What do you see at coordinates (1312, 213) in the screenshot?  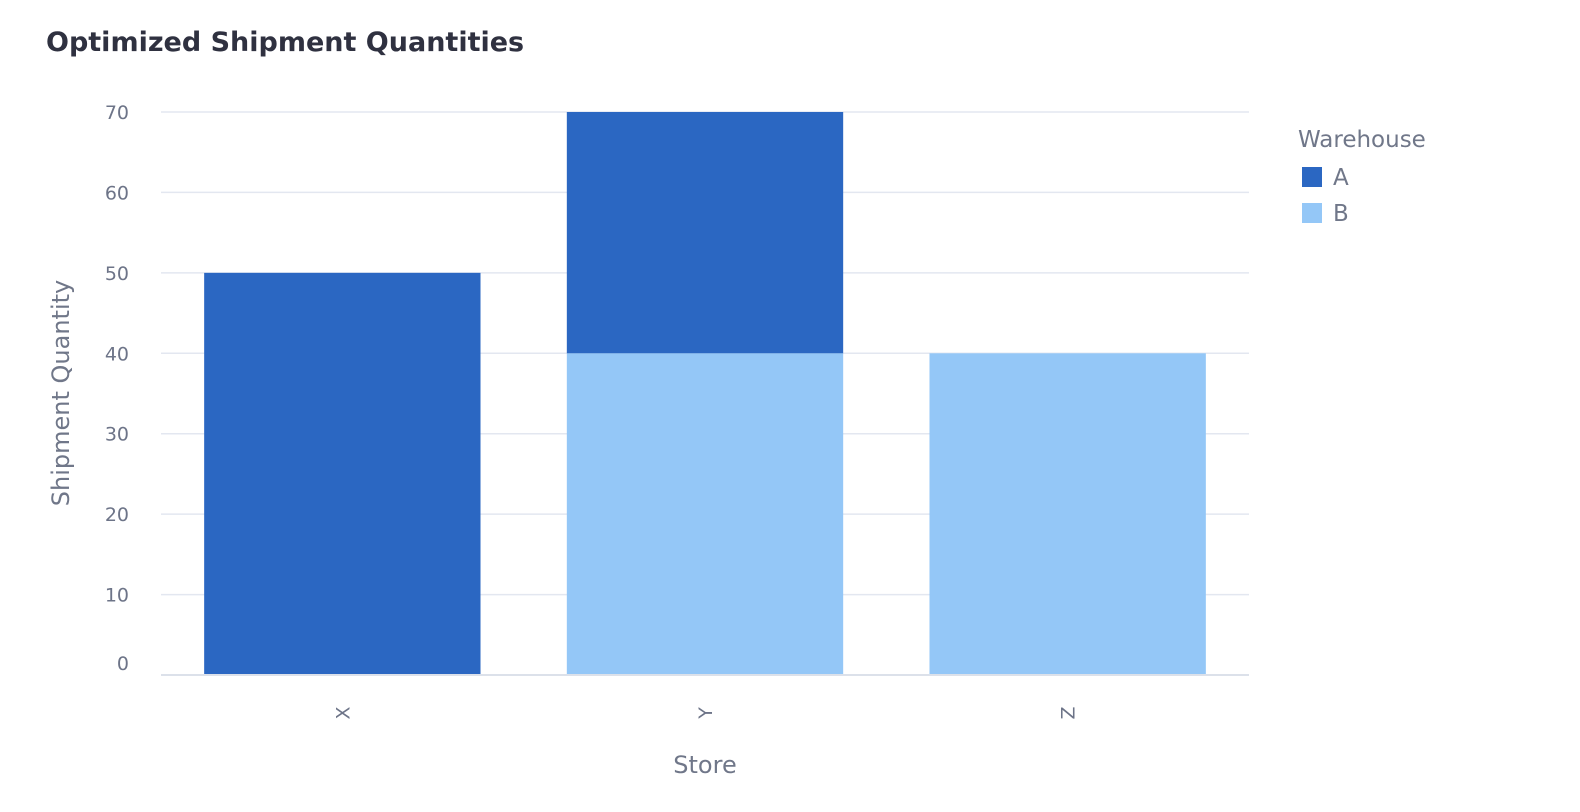 I see `legend-swatch-b` at bounding box center [1312, 213].